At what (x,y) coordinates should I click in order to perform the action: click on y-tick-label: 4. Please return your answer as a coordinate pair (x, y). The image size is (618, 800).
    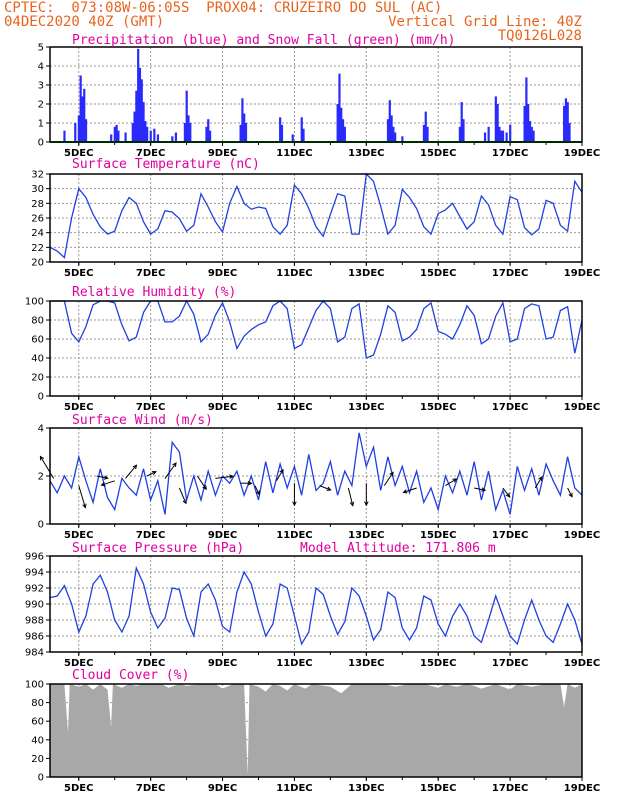
    Looking at the image, I should click on (41, 429).